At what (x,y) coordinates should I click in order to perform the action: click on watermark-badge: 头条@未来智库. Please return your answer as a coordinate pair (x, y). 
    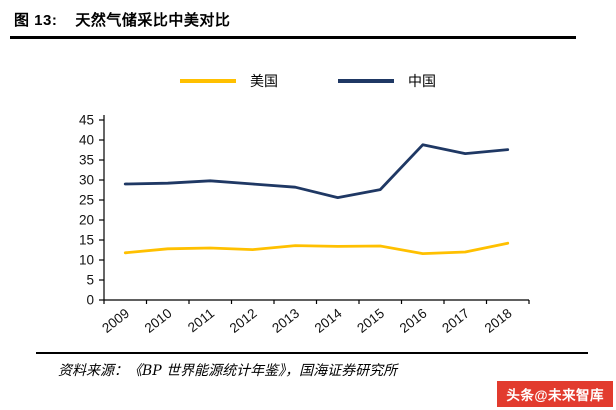
    Looking at the image, I should click on (555, 394).